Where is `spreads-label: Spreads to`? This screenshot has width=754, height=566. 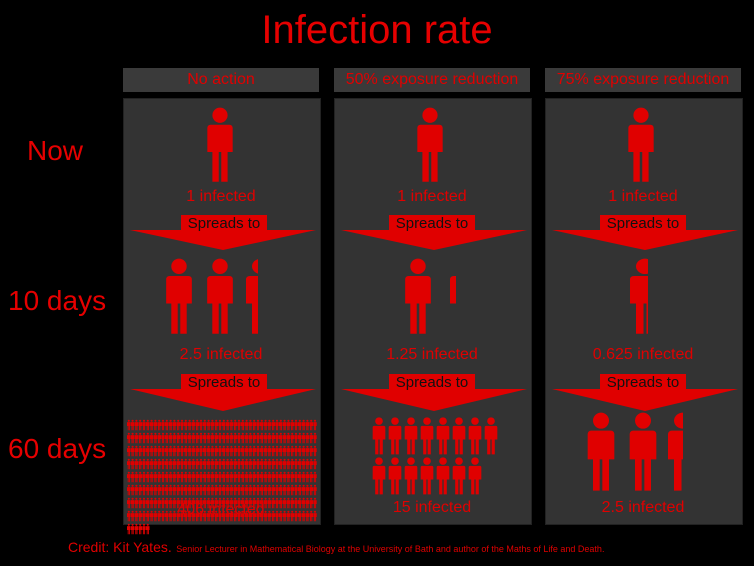 spreads-label: Spreads to is located at coordinates (224, 224).